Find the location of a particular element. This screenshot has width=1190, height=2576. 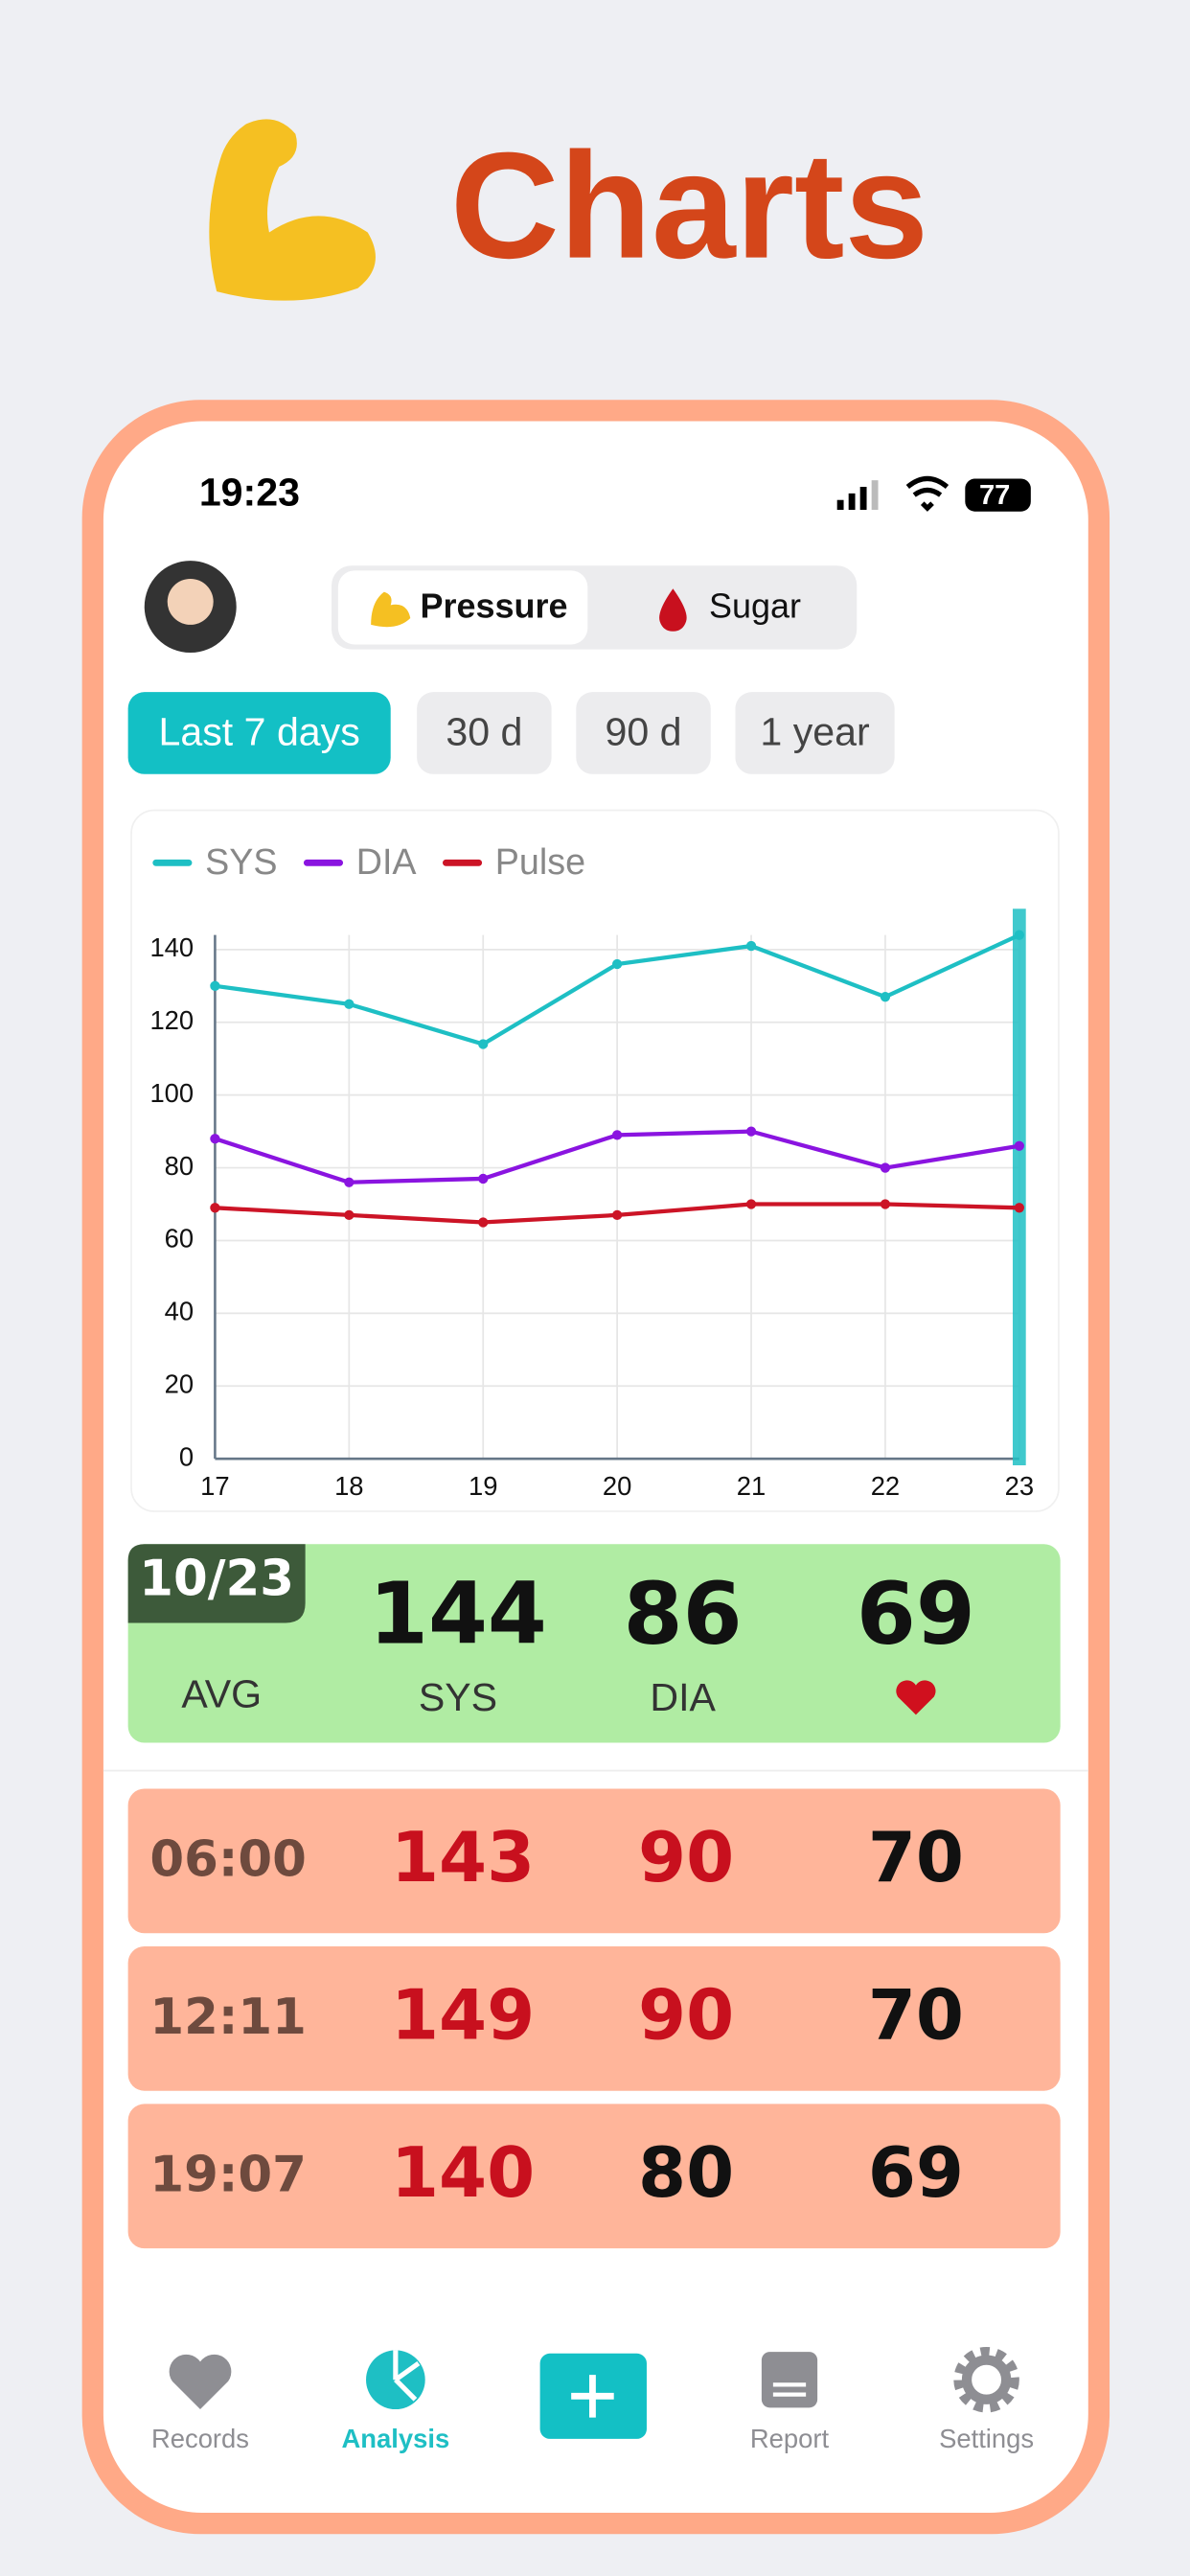

summary-label: AVG is located at coordinates (222, 1693).